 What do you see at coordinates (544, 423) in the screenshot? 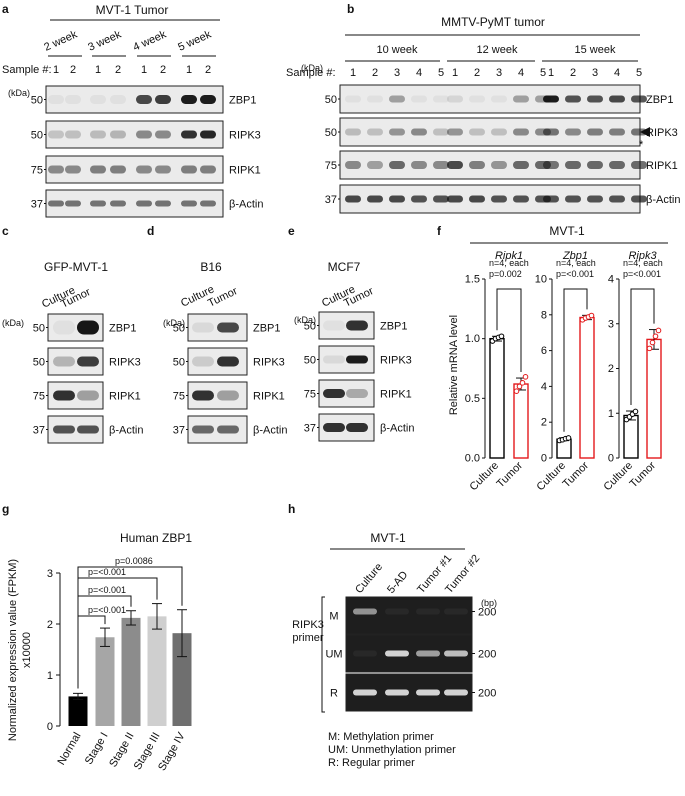
I see `y-tick-label: 2` at bounding box center [544, 423].